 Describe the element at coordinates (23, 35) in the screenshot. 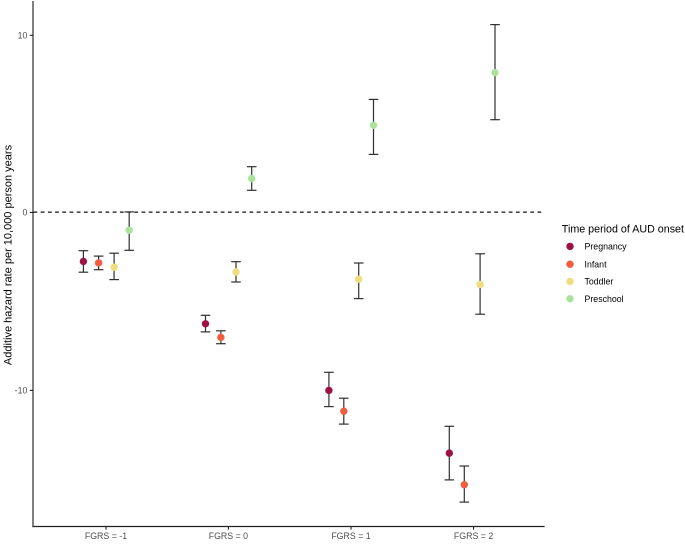

I see `svg-text: 10` at that location.